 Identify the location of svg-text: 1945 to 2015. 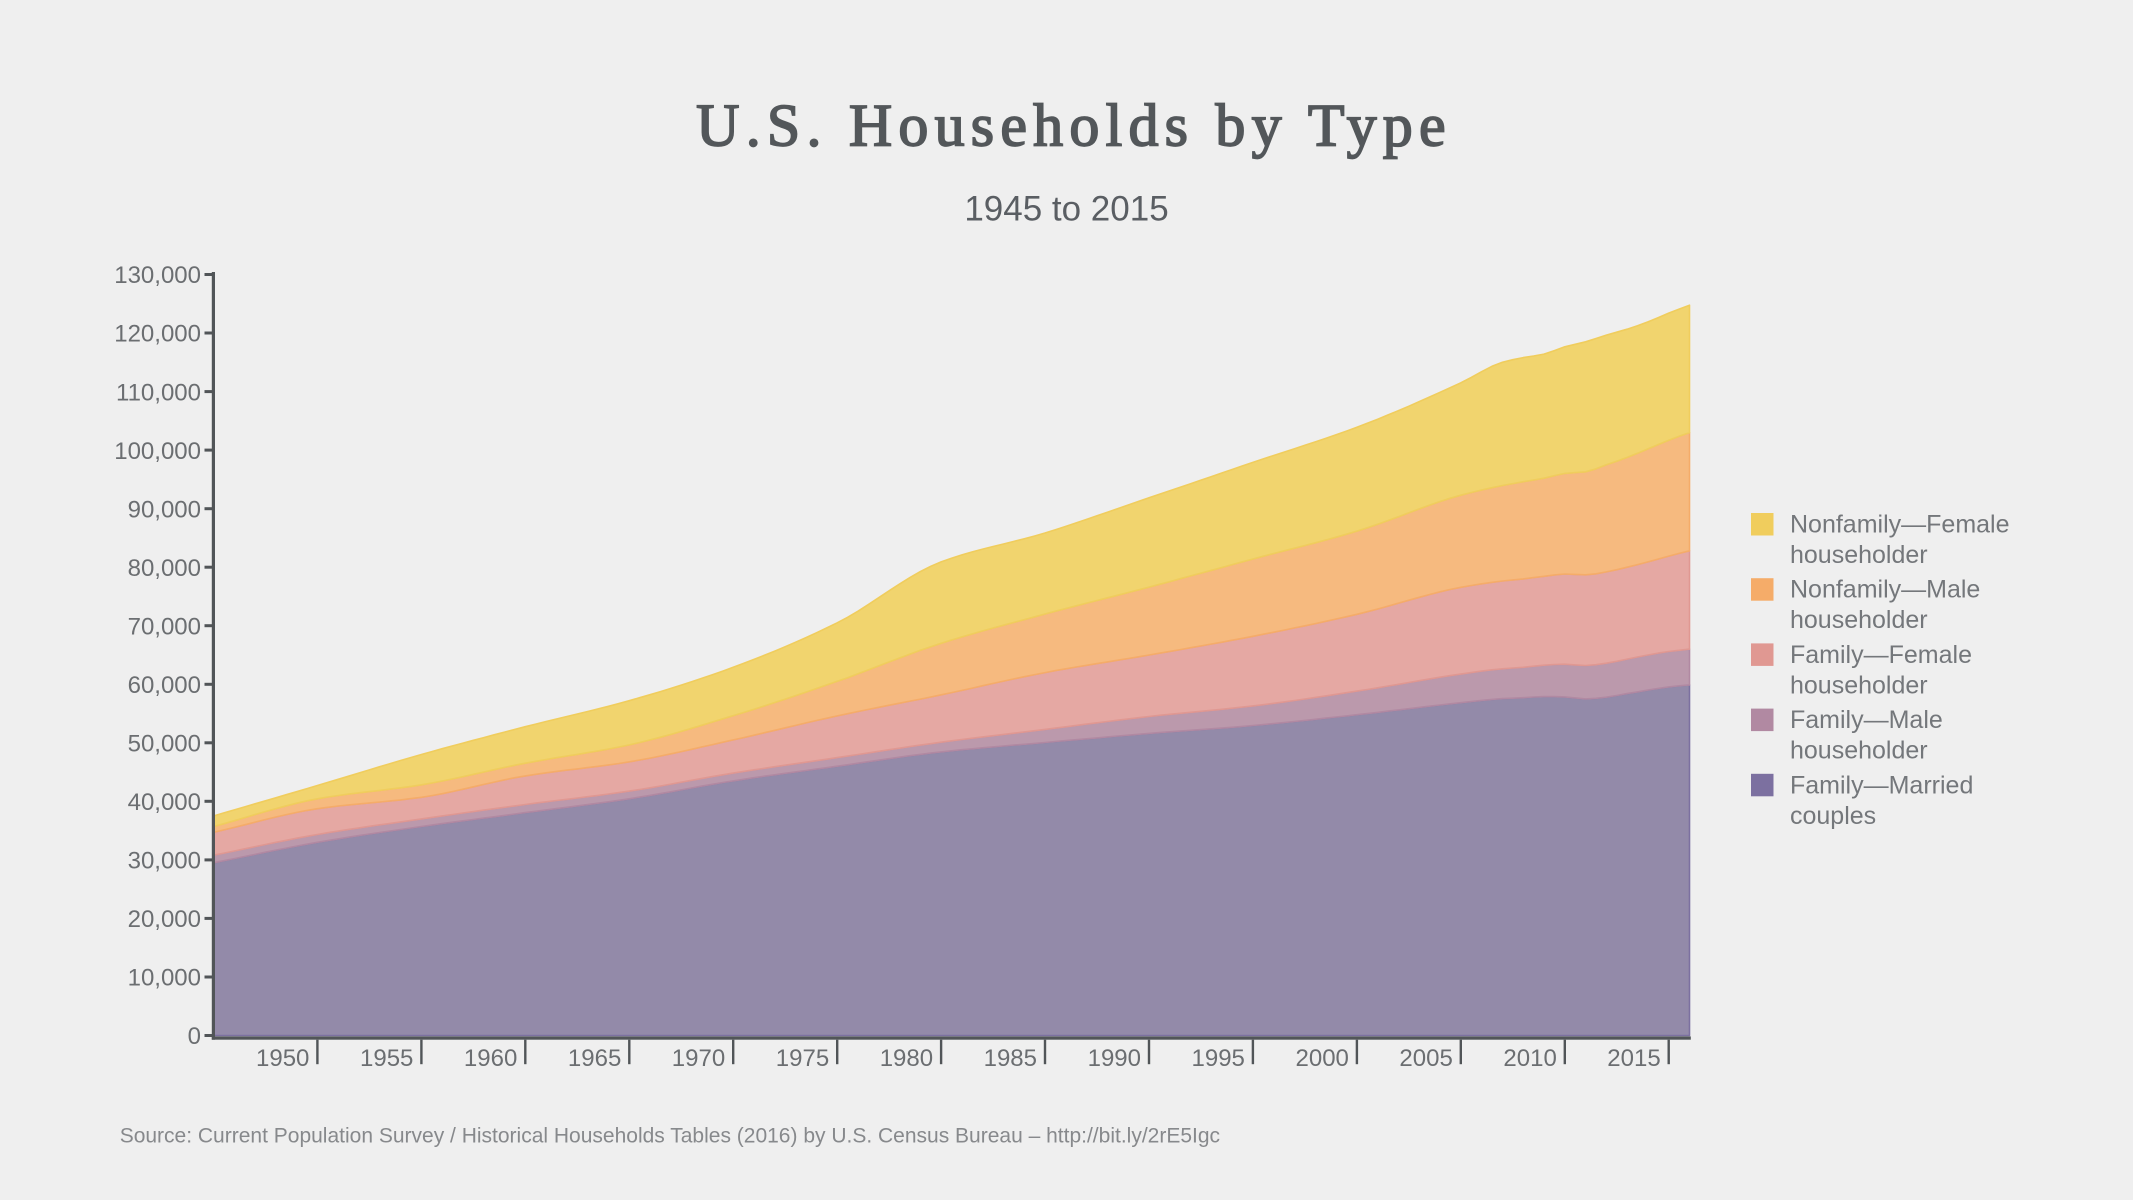
(1066, 209).